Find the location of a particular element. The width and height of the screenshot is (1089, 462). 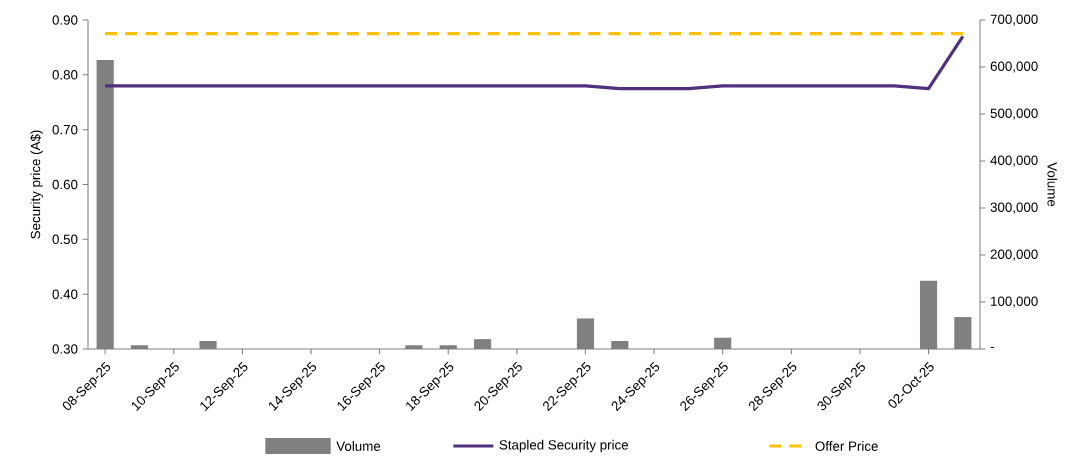

y2-tick-label: 200,000 is located at coordinates (1014, 255).